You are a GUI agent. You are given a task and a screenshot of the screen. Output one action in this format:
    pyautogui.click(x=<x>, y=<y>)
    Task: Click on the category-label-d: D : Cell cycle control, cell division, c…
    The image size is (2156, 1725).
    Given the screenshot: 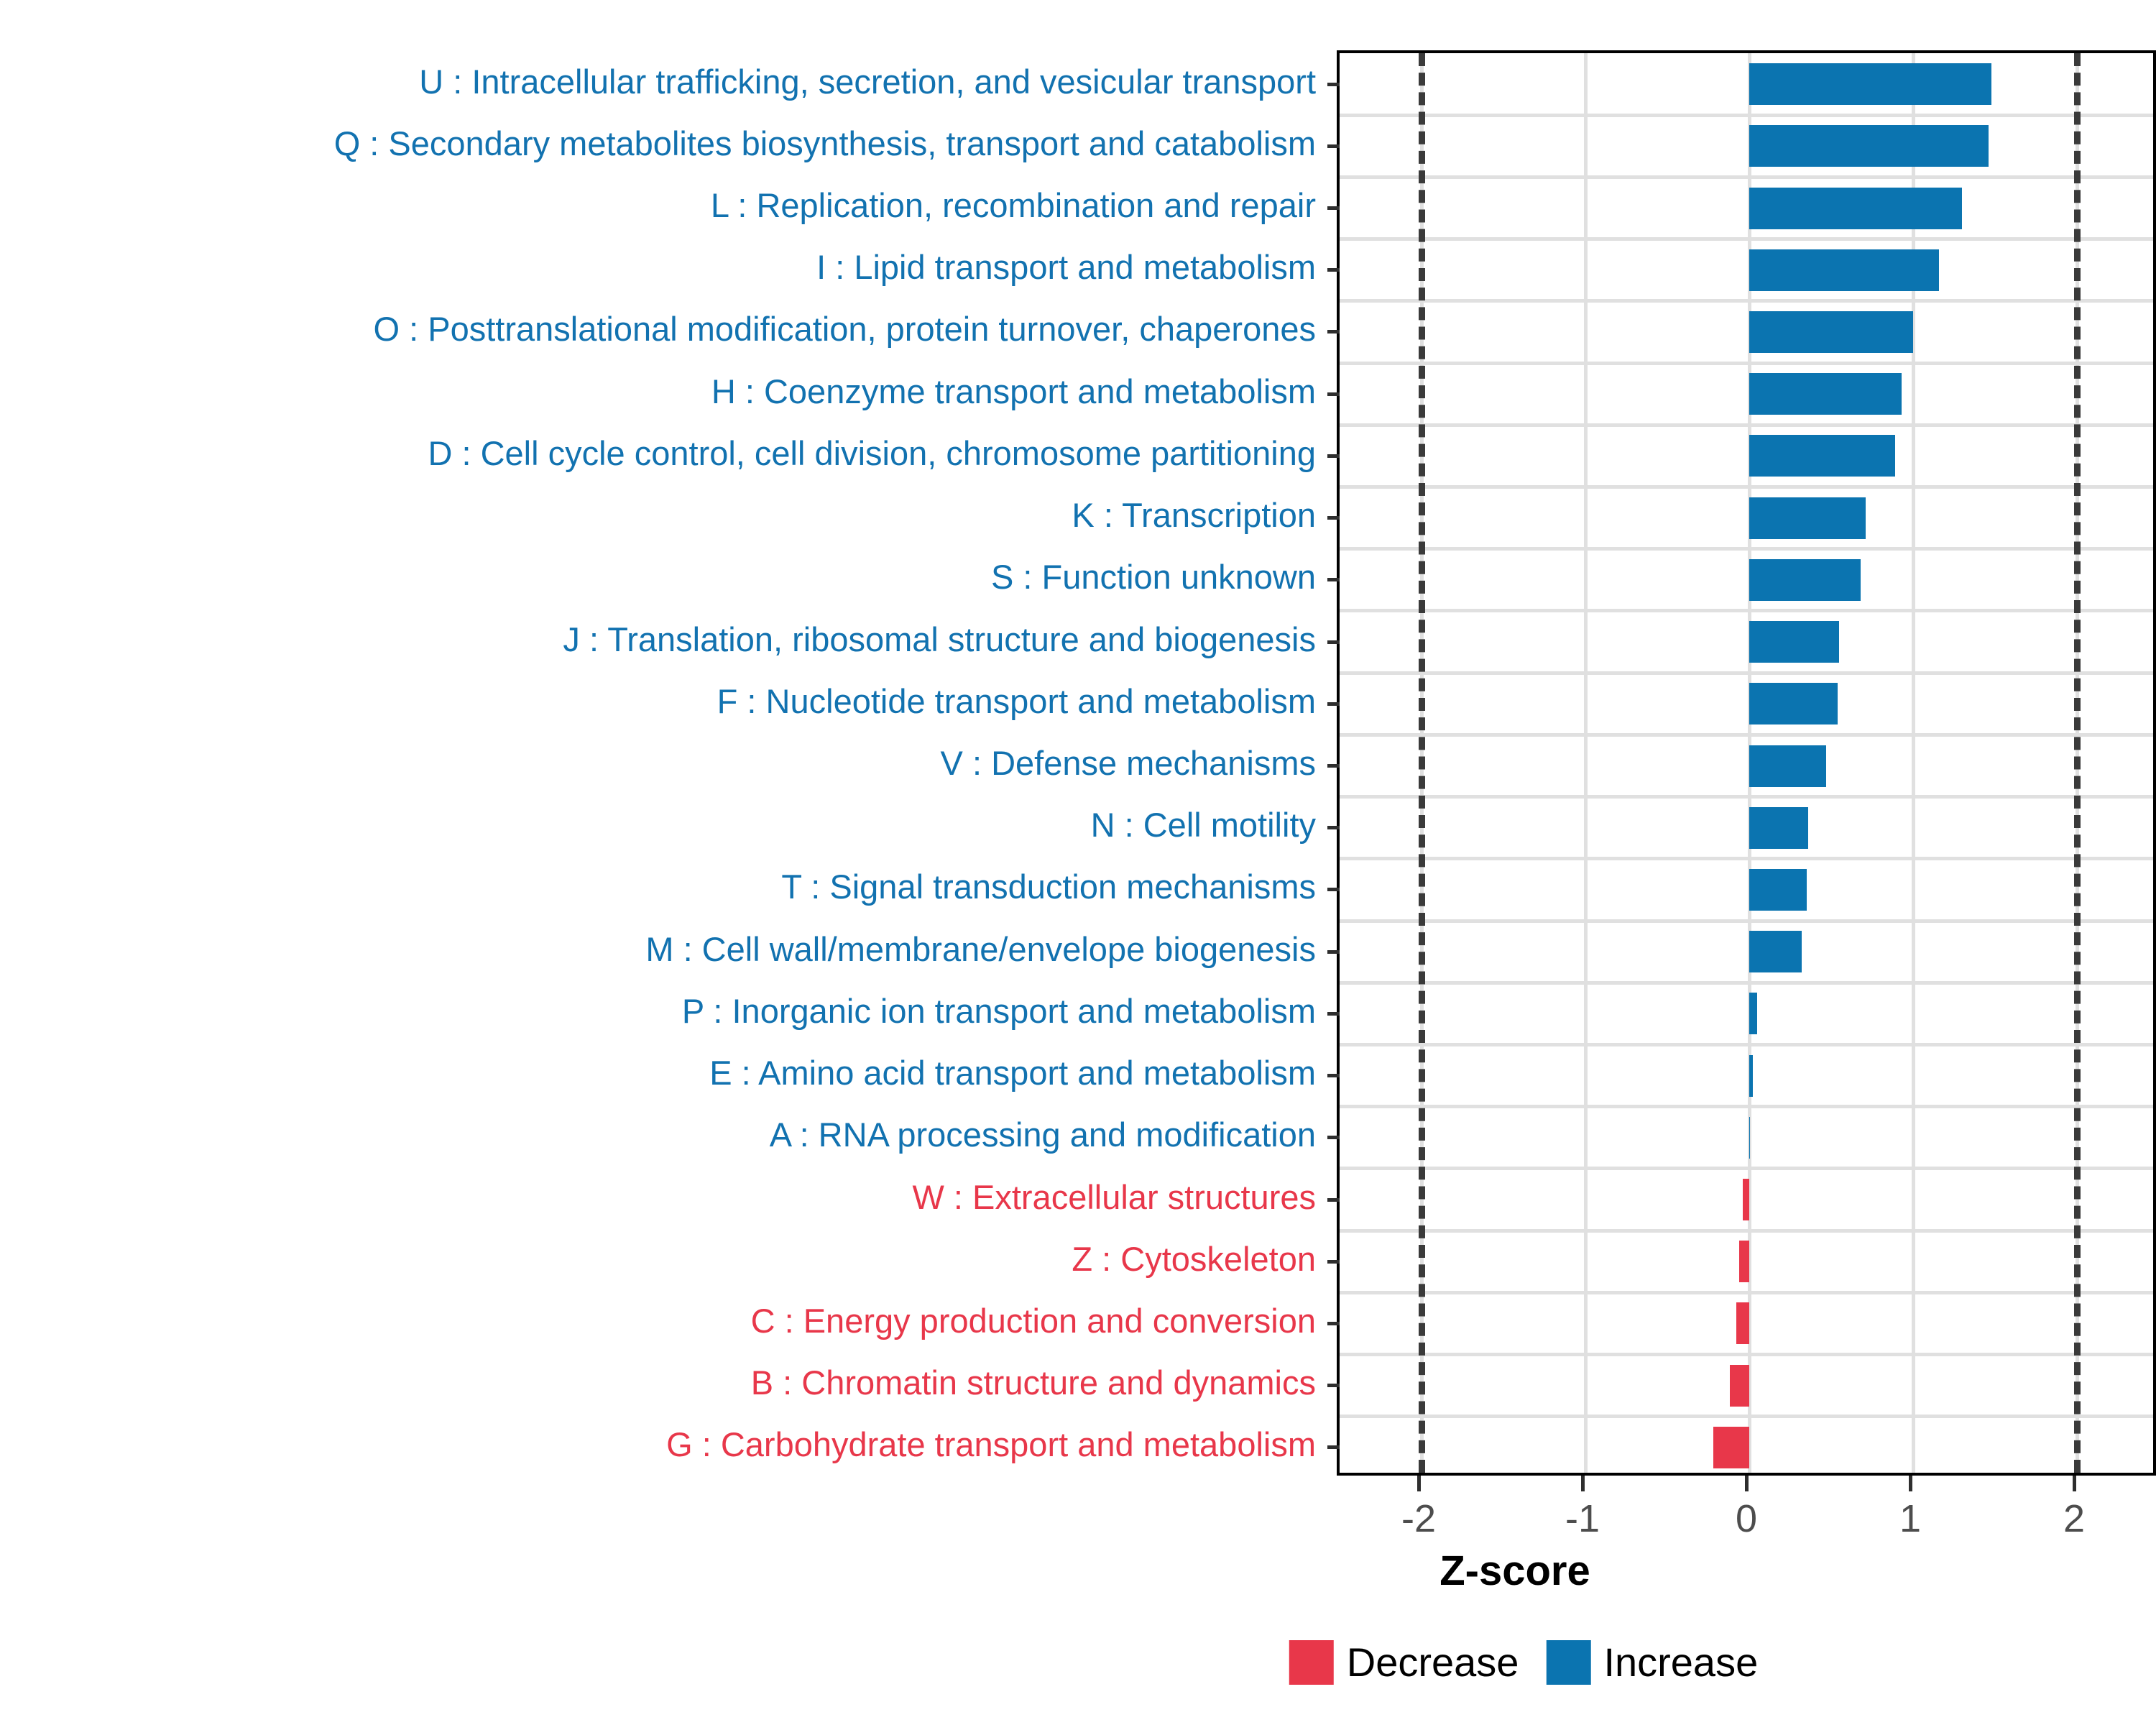 What is the action you would take?
    pyautogui.click(x=663, y=453)
    